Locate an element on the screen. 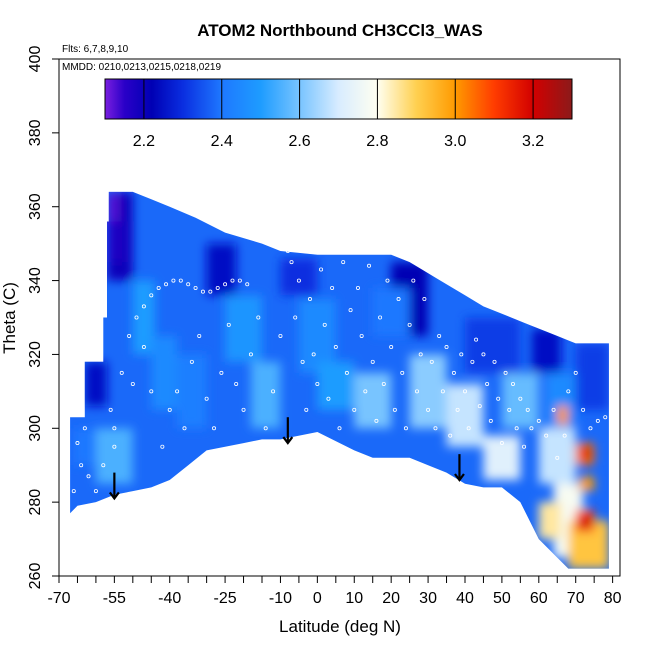 This screenshot has height=650, width=650. flights-label: Flts: 6,7,8,9,10 is located at coordinates (95, 49).